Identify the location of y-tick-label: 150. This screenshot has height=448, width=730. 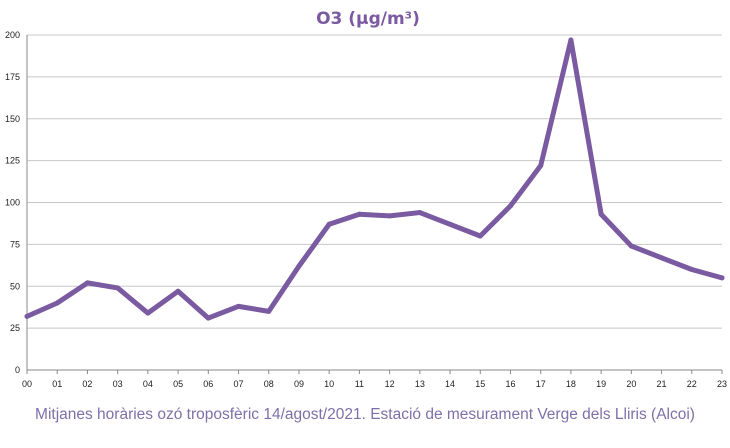
(12, 119).